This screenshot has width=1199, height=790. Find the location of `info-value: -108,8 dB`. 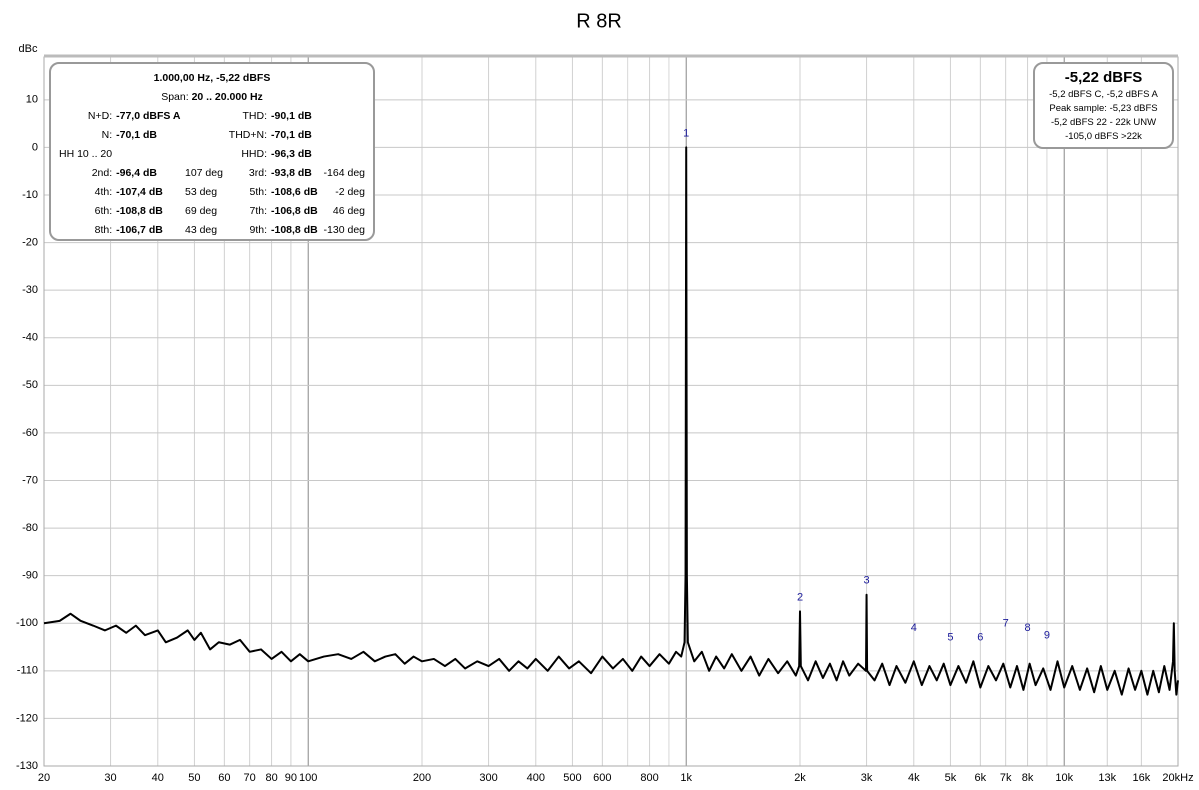

info-value: -108,8 dB is located at coordinates (294, 229).